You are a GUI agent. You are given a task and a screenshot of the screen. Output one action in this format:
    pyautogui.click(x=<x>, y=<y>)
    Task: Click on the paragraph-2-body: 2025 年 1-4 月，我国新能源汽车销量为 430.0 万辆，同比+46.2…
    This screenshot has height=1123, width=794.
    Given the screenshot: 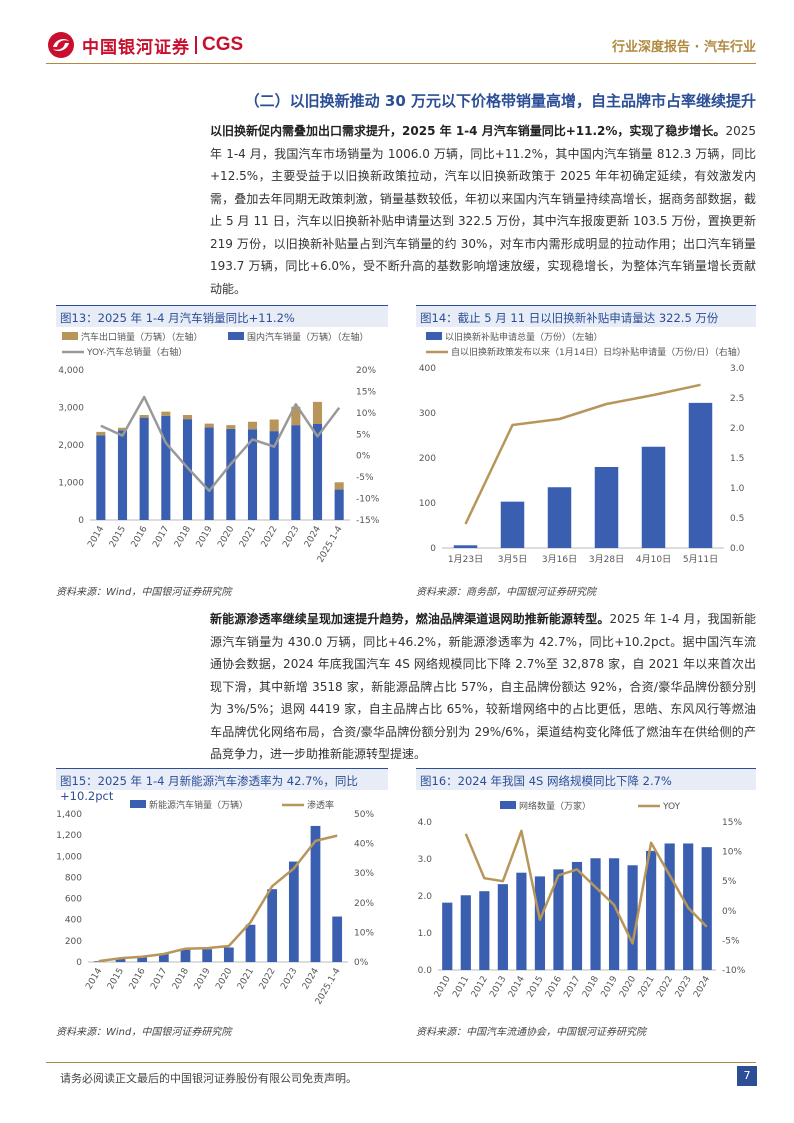 What is the action you would take?
    pyautogui.click(x=483, y=686)
    